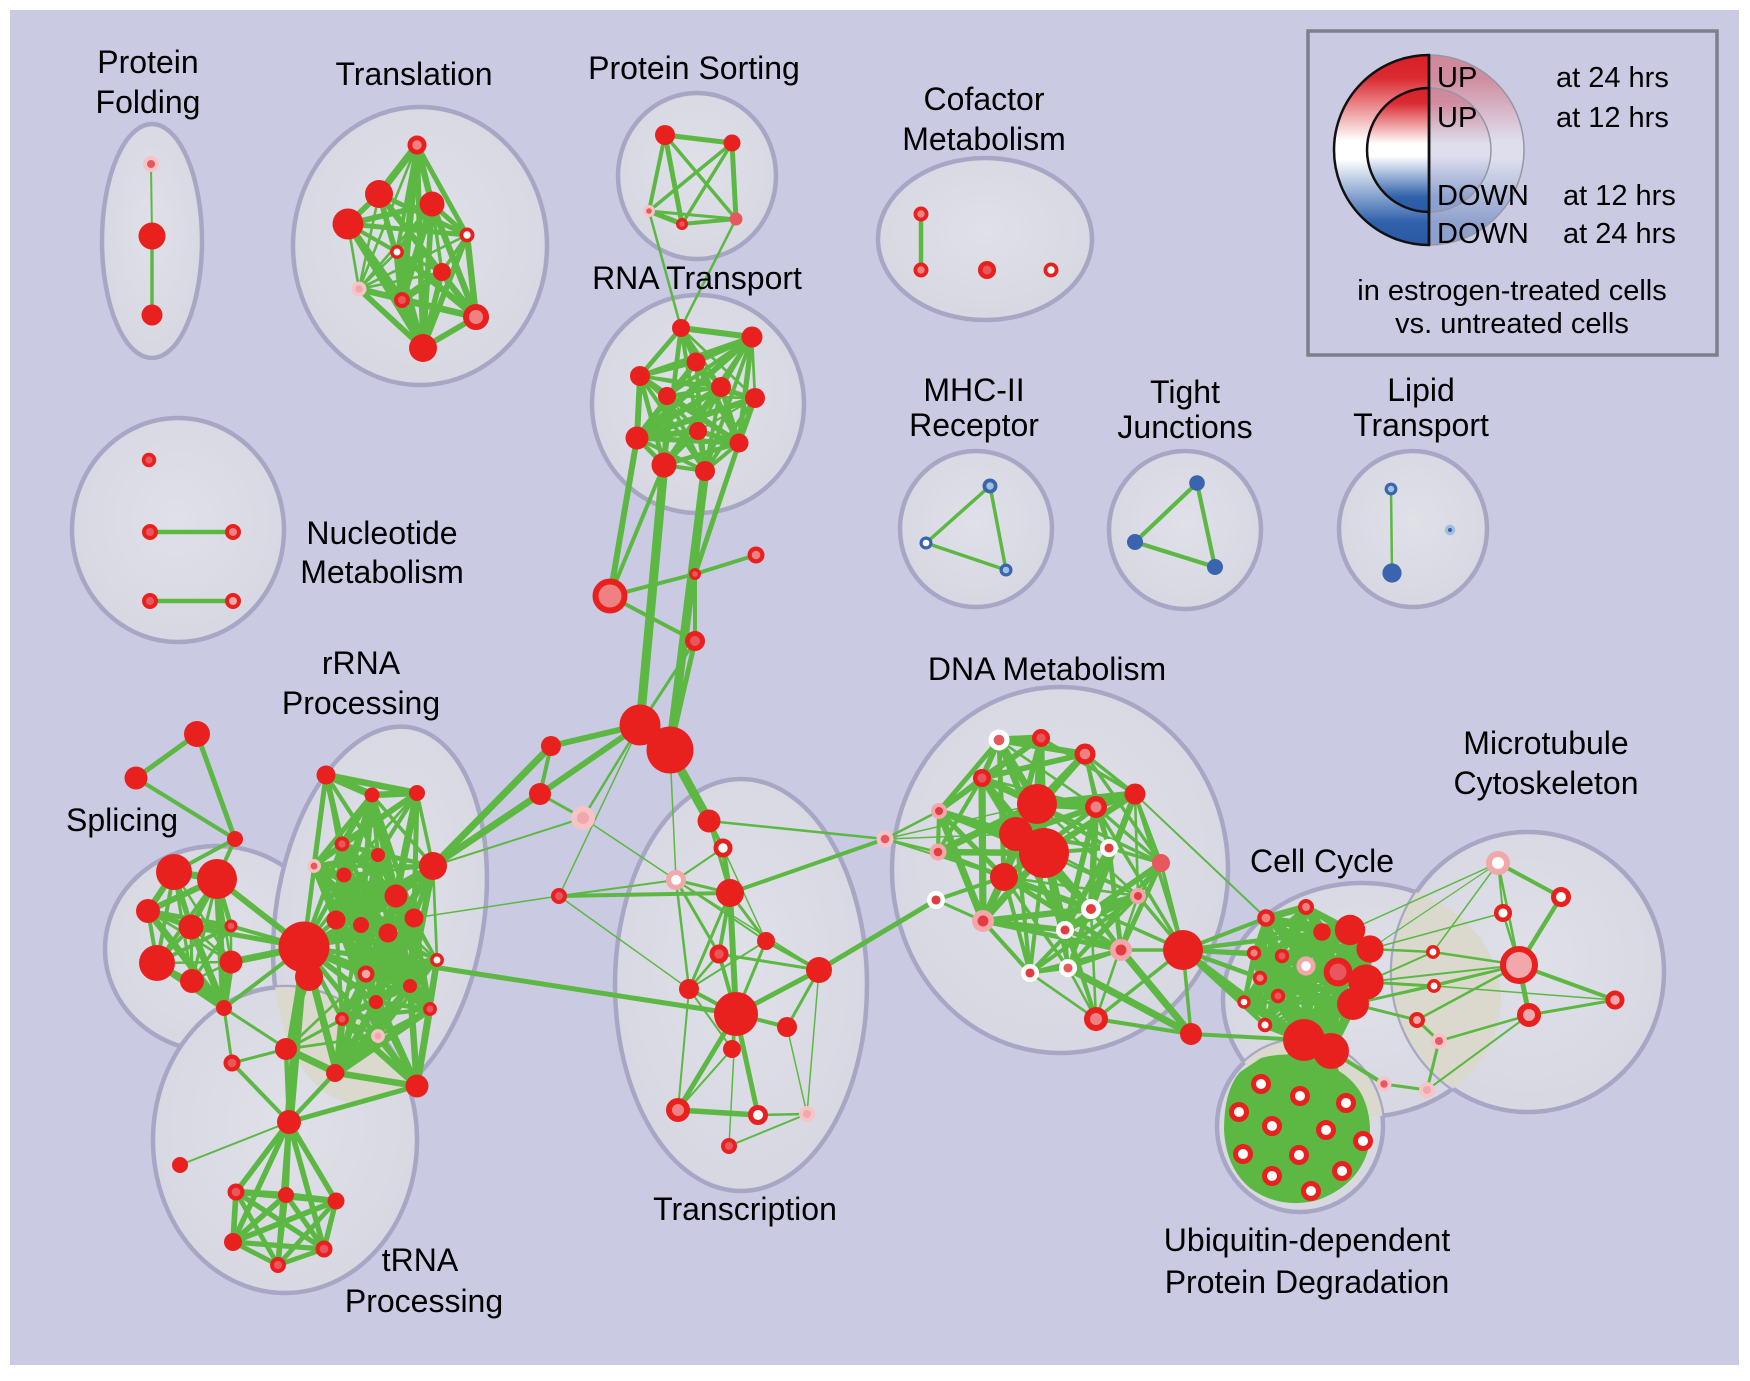 The height and width of the screenshot is (1381, 1750). I want to click on svg-text: Protein Sorting, so click(694, 68).